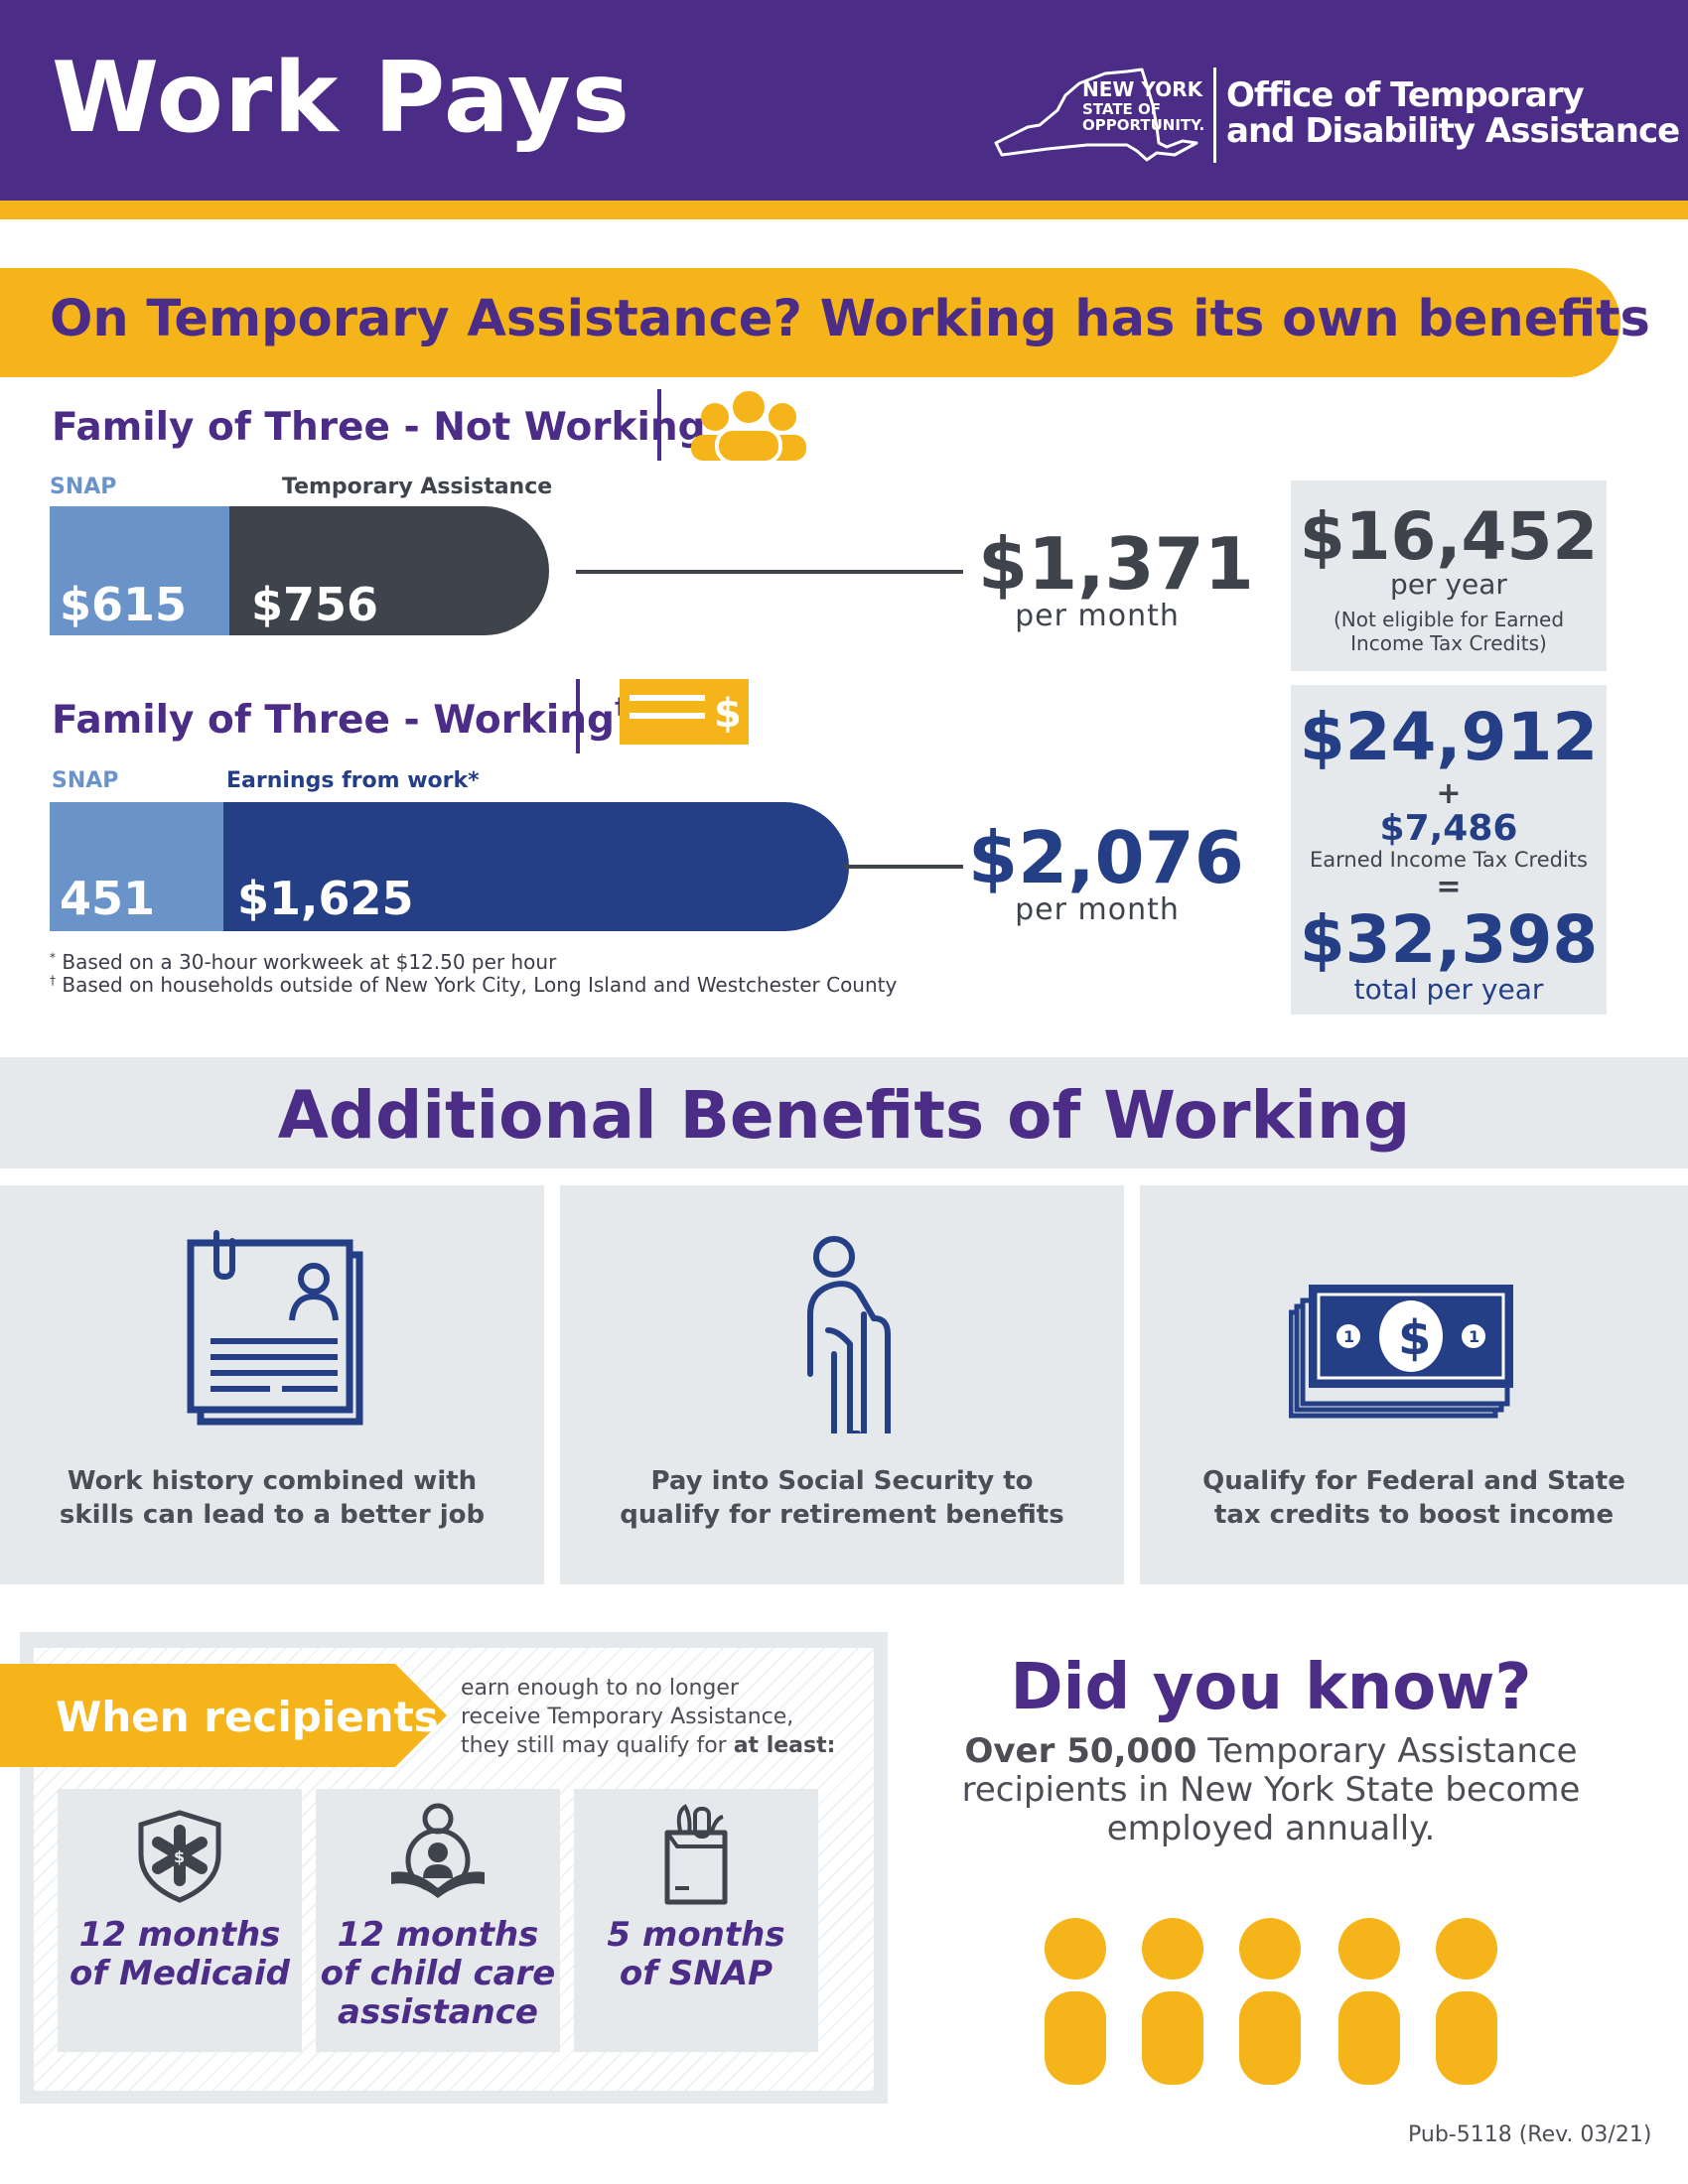 The width and height of the screenshot is (1688, 2184). I want to click on benefit-text-line2: skills can lead to a better job, so click(272, 1515).